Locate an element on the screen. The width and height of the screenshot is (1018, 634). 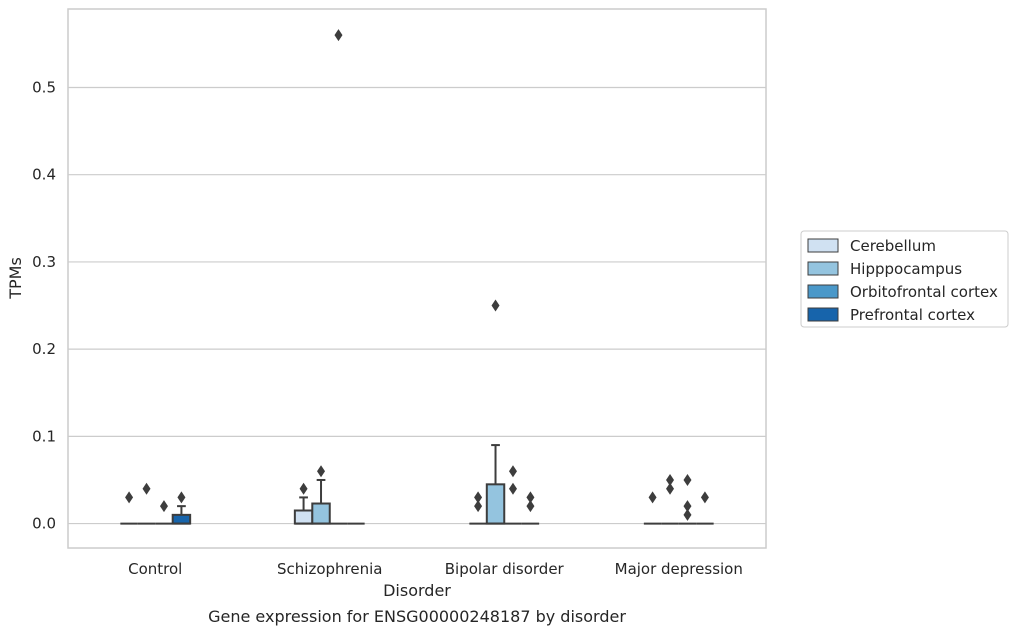
legend-label: Cerebellum is located at coordinates (893, 246).